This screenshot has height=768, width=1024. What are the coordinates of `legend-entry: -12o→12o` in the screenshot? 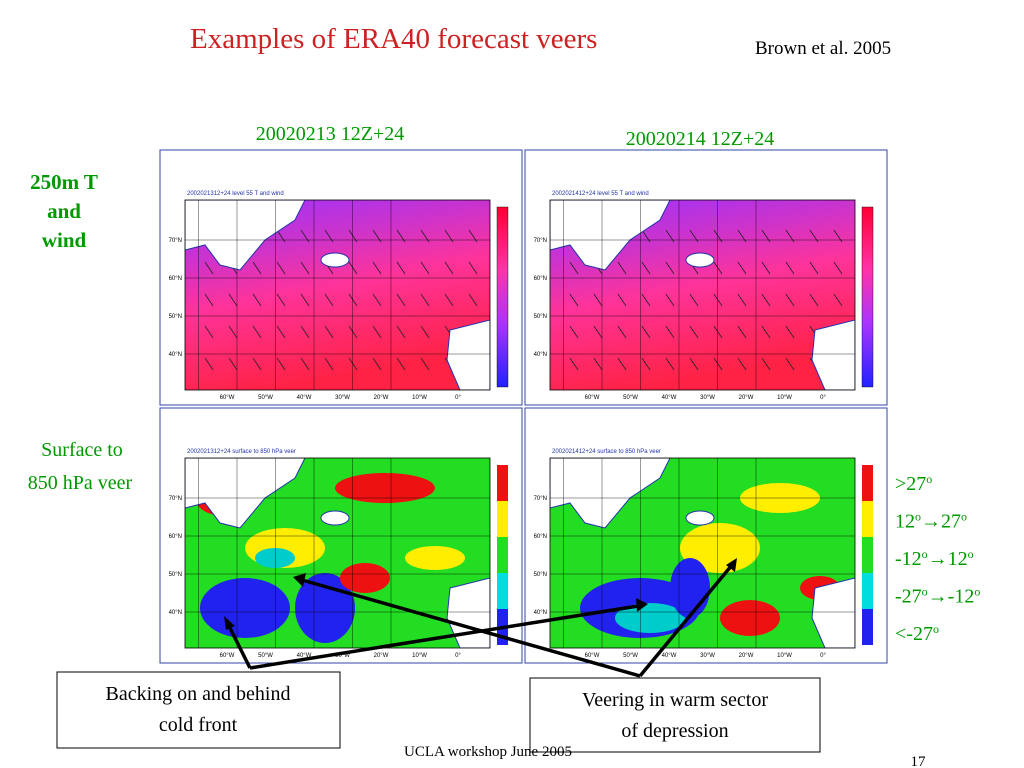 It's located at (934, 558).